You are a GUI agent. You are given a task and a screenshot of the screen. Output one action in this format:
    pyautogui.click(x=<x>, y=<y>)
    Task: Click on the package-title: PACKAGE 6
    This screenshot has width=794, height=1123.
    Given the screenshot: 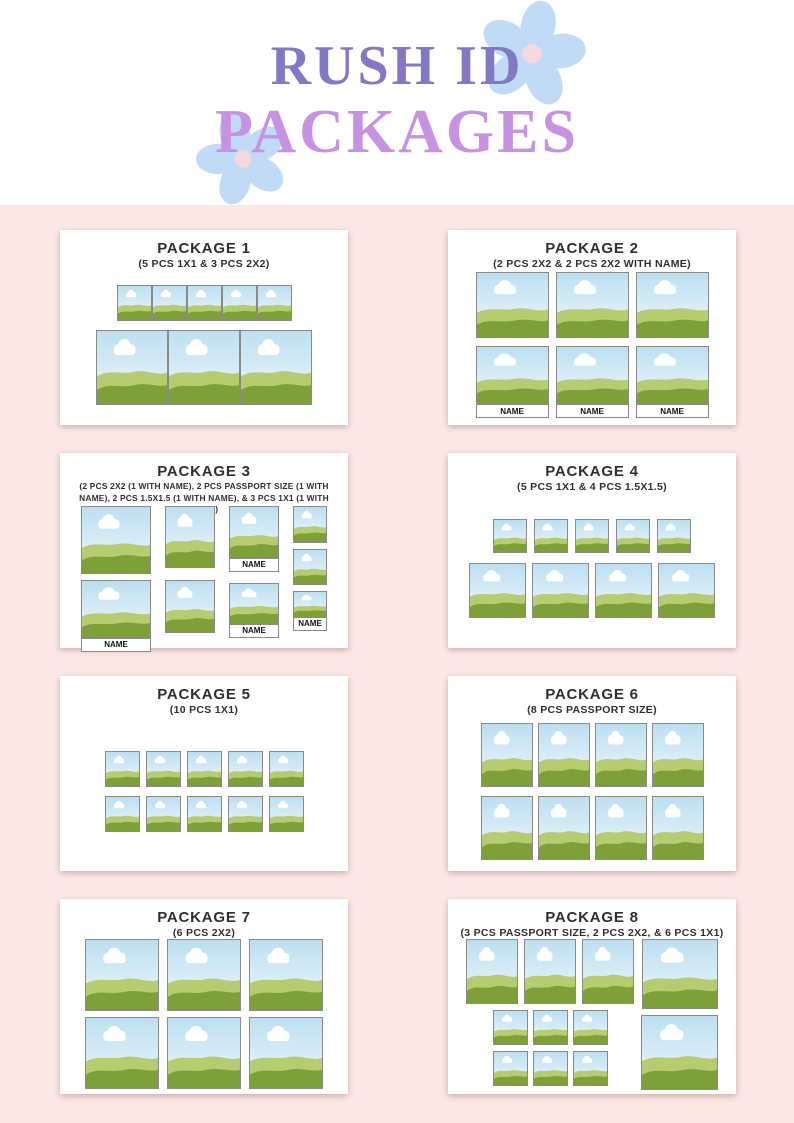 What is the action you would take?
    pyautogui.click(x=592, y=694)
    